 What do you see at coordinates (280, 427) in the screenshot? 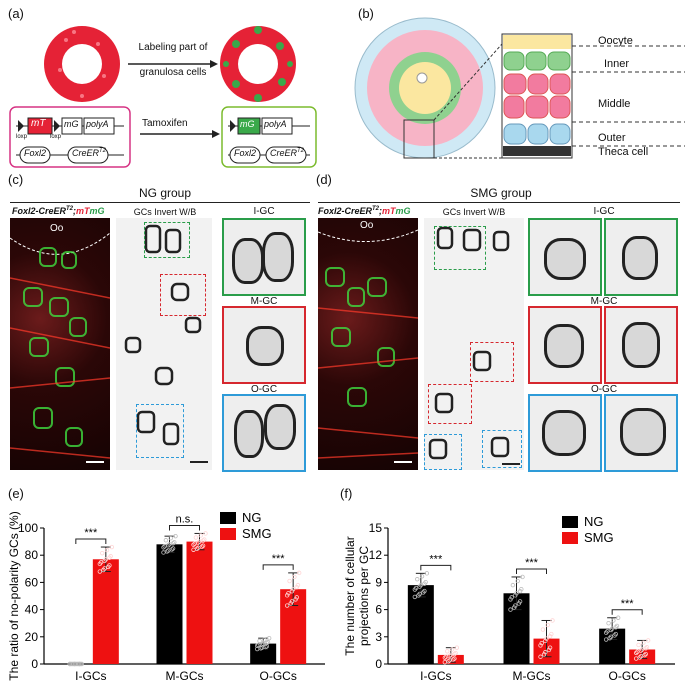
I see `ng-ogc-cell` at bounding box center [280, 427].